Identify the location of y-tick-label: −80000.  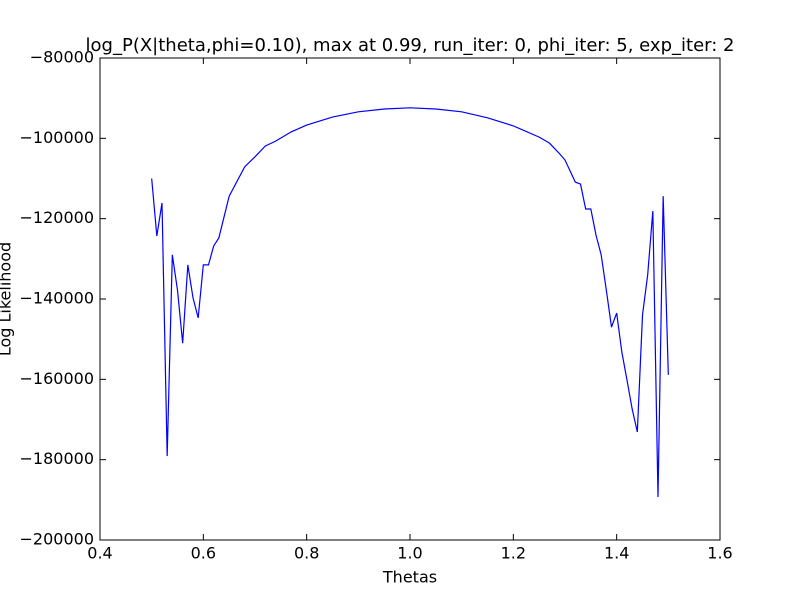
(62, 57).